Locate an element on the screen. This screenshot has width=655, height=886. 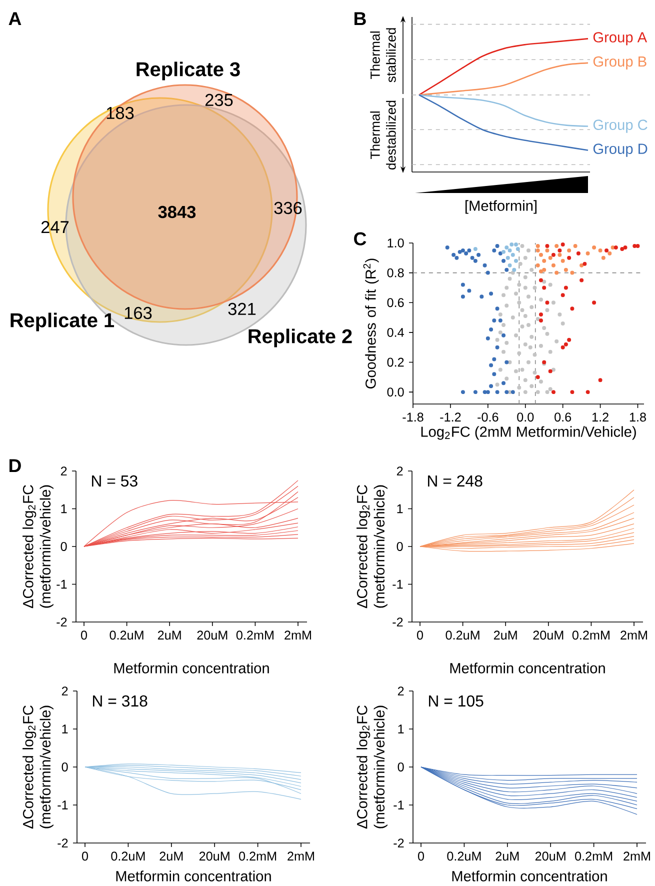
series-label: Group B is located at coordinates (619, 63).